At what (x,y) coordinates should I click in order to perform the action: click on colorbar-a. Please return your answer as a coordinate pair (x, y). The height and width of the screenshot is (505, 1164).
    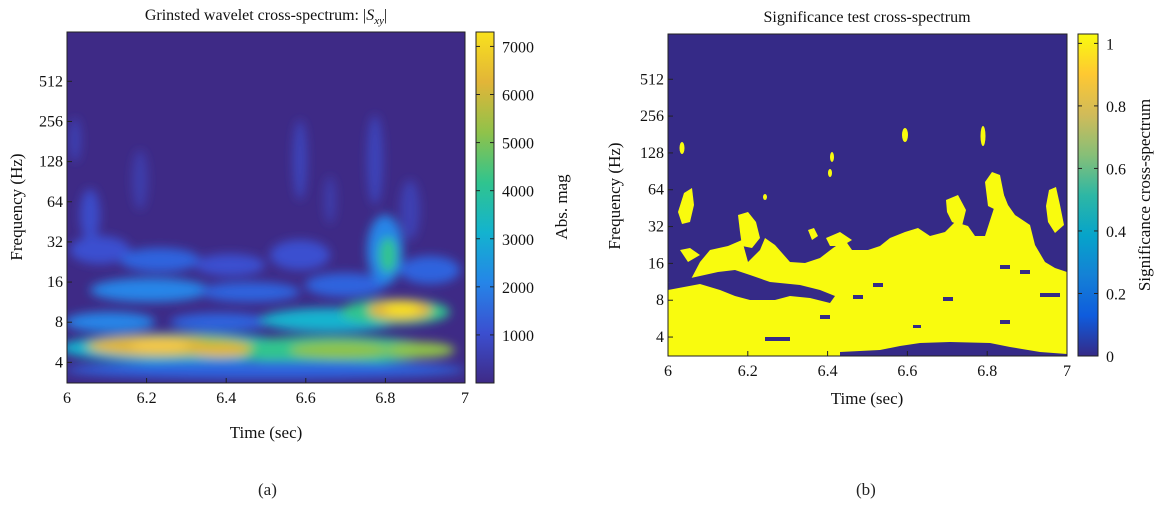
    Looking at the image, I should click on (485, 207).